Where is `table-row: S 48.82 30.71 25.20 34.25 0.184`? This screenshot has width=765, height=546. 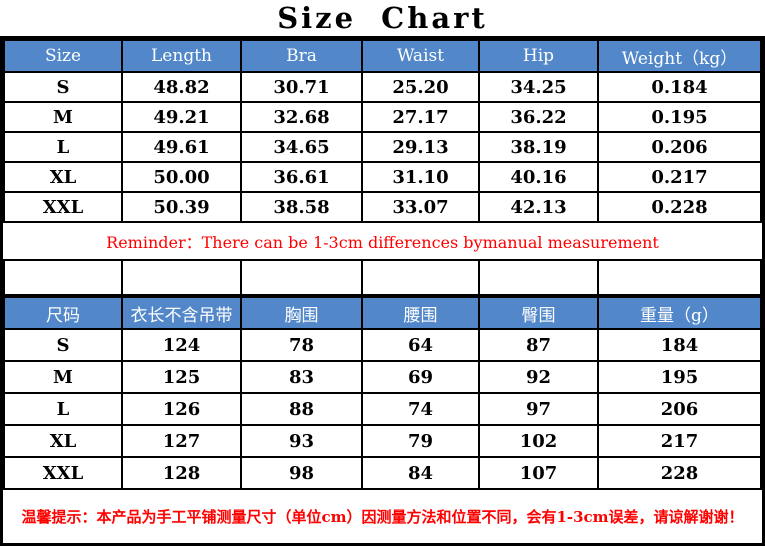 table-row: S 48.82 30.71 25.20 34.25 0.184 is located at coordinates (382, 87).